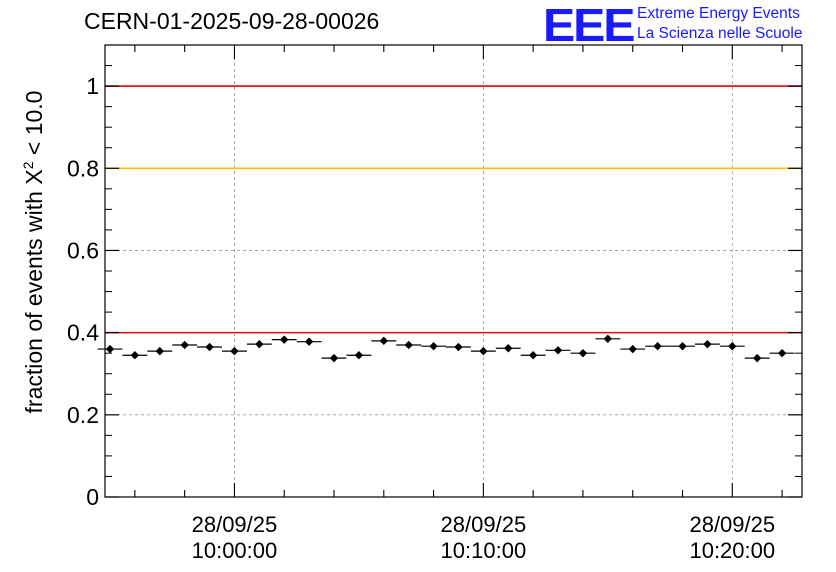 This screenshot has height=572, width=836. I want to click on run-title: CERN-01-2025-09-28-00026, so click(232, 21).